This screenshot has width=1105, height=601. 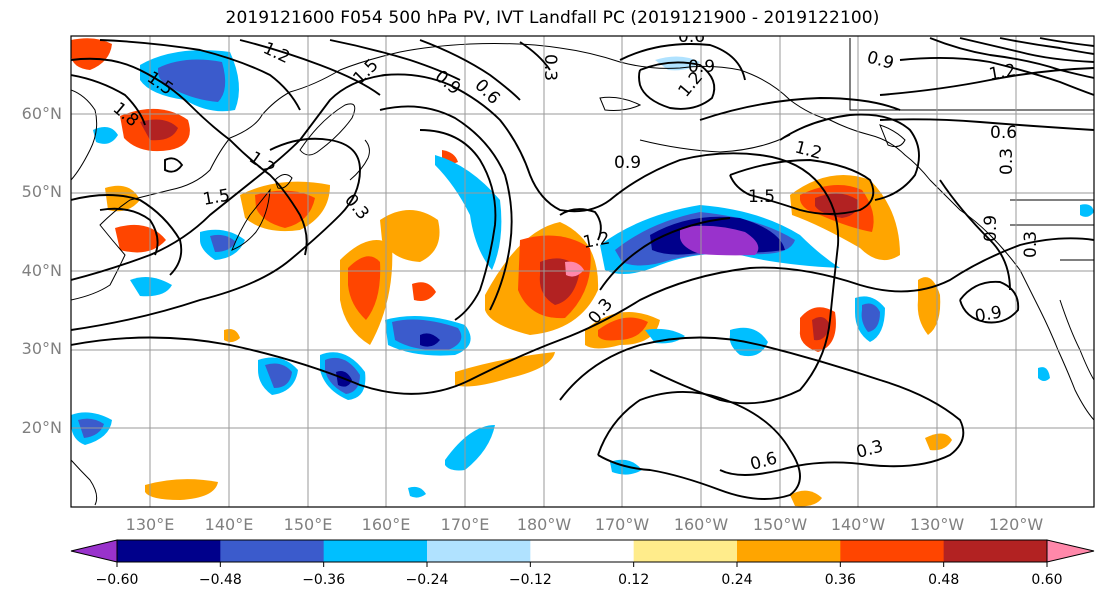 What do you see at coordinates (229, 524) in the screenshot?
I see `lon-label: 140°E` at bounding box center [229, 524].